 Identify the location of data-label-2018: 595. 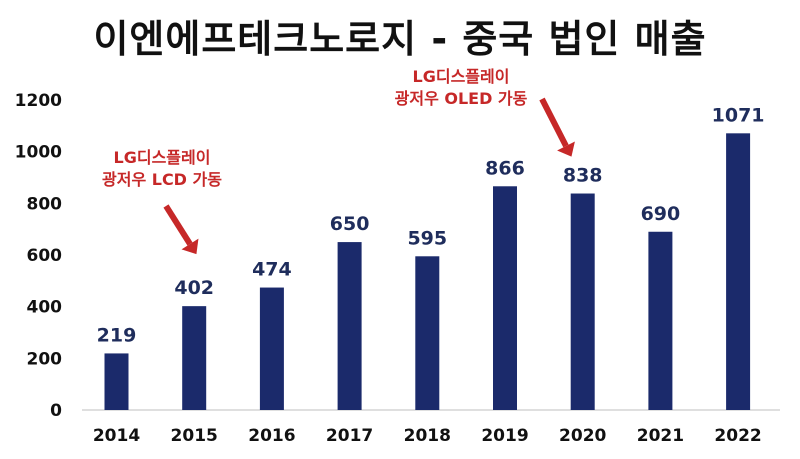
(427, 238).